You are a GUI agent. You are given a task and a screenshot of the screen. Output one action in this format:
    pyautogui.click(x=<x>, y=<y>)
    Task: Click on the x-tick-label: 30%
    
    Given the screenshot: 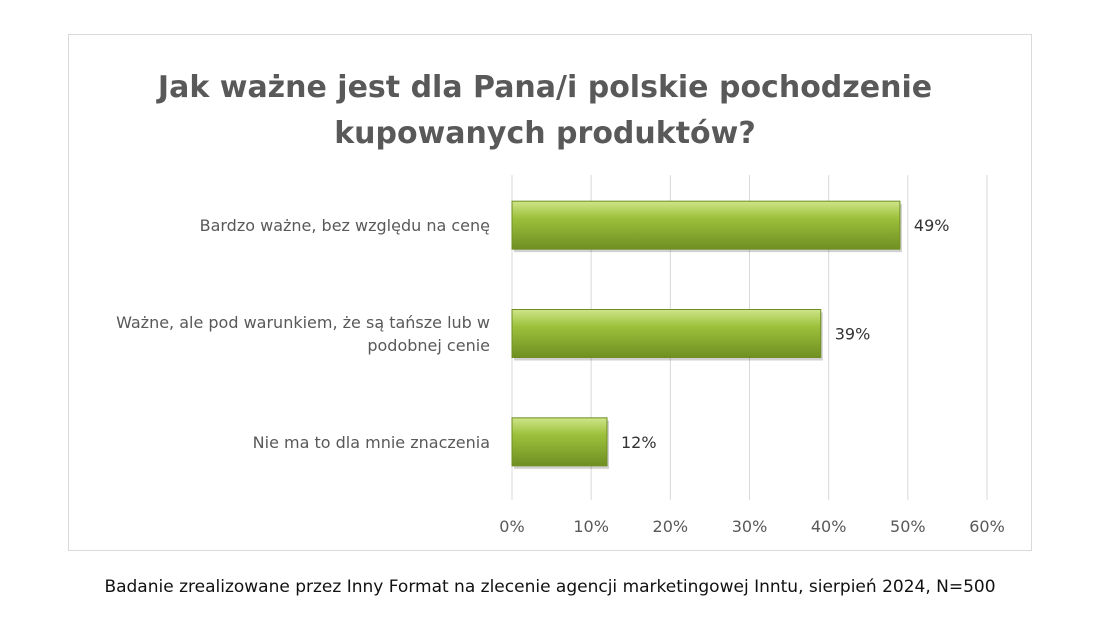 What is the action you would take?
    pyautogui.click(x=750, y=526)
    